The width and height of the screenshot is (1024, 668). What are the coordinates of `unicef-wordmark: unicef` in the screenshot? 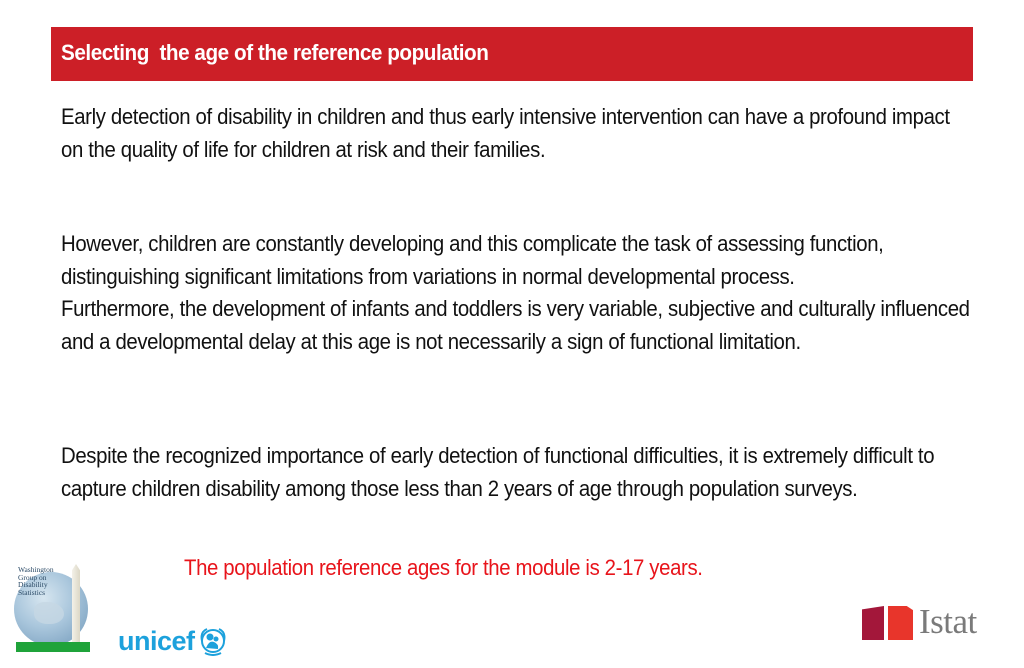 It's located at (156, 640).